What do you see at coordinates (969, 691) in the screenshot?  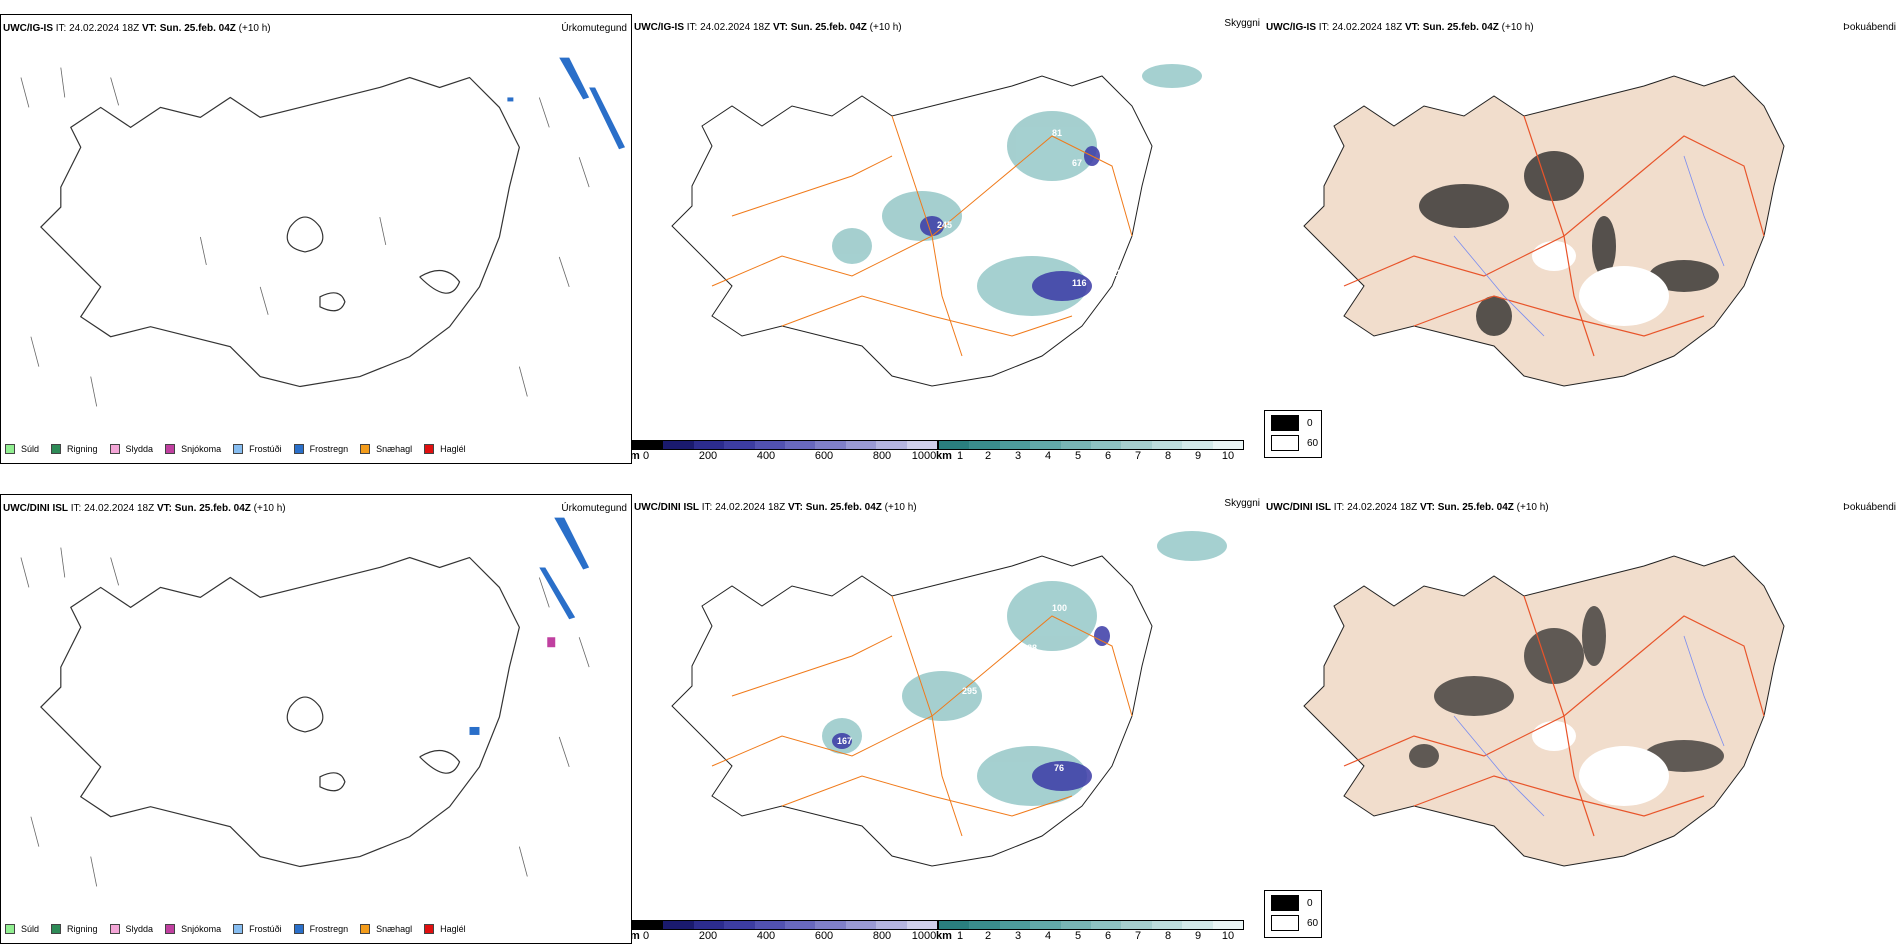 I see `ceiling-label: 295` at bounding box center [969, 691].